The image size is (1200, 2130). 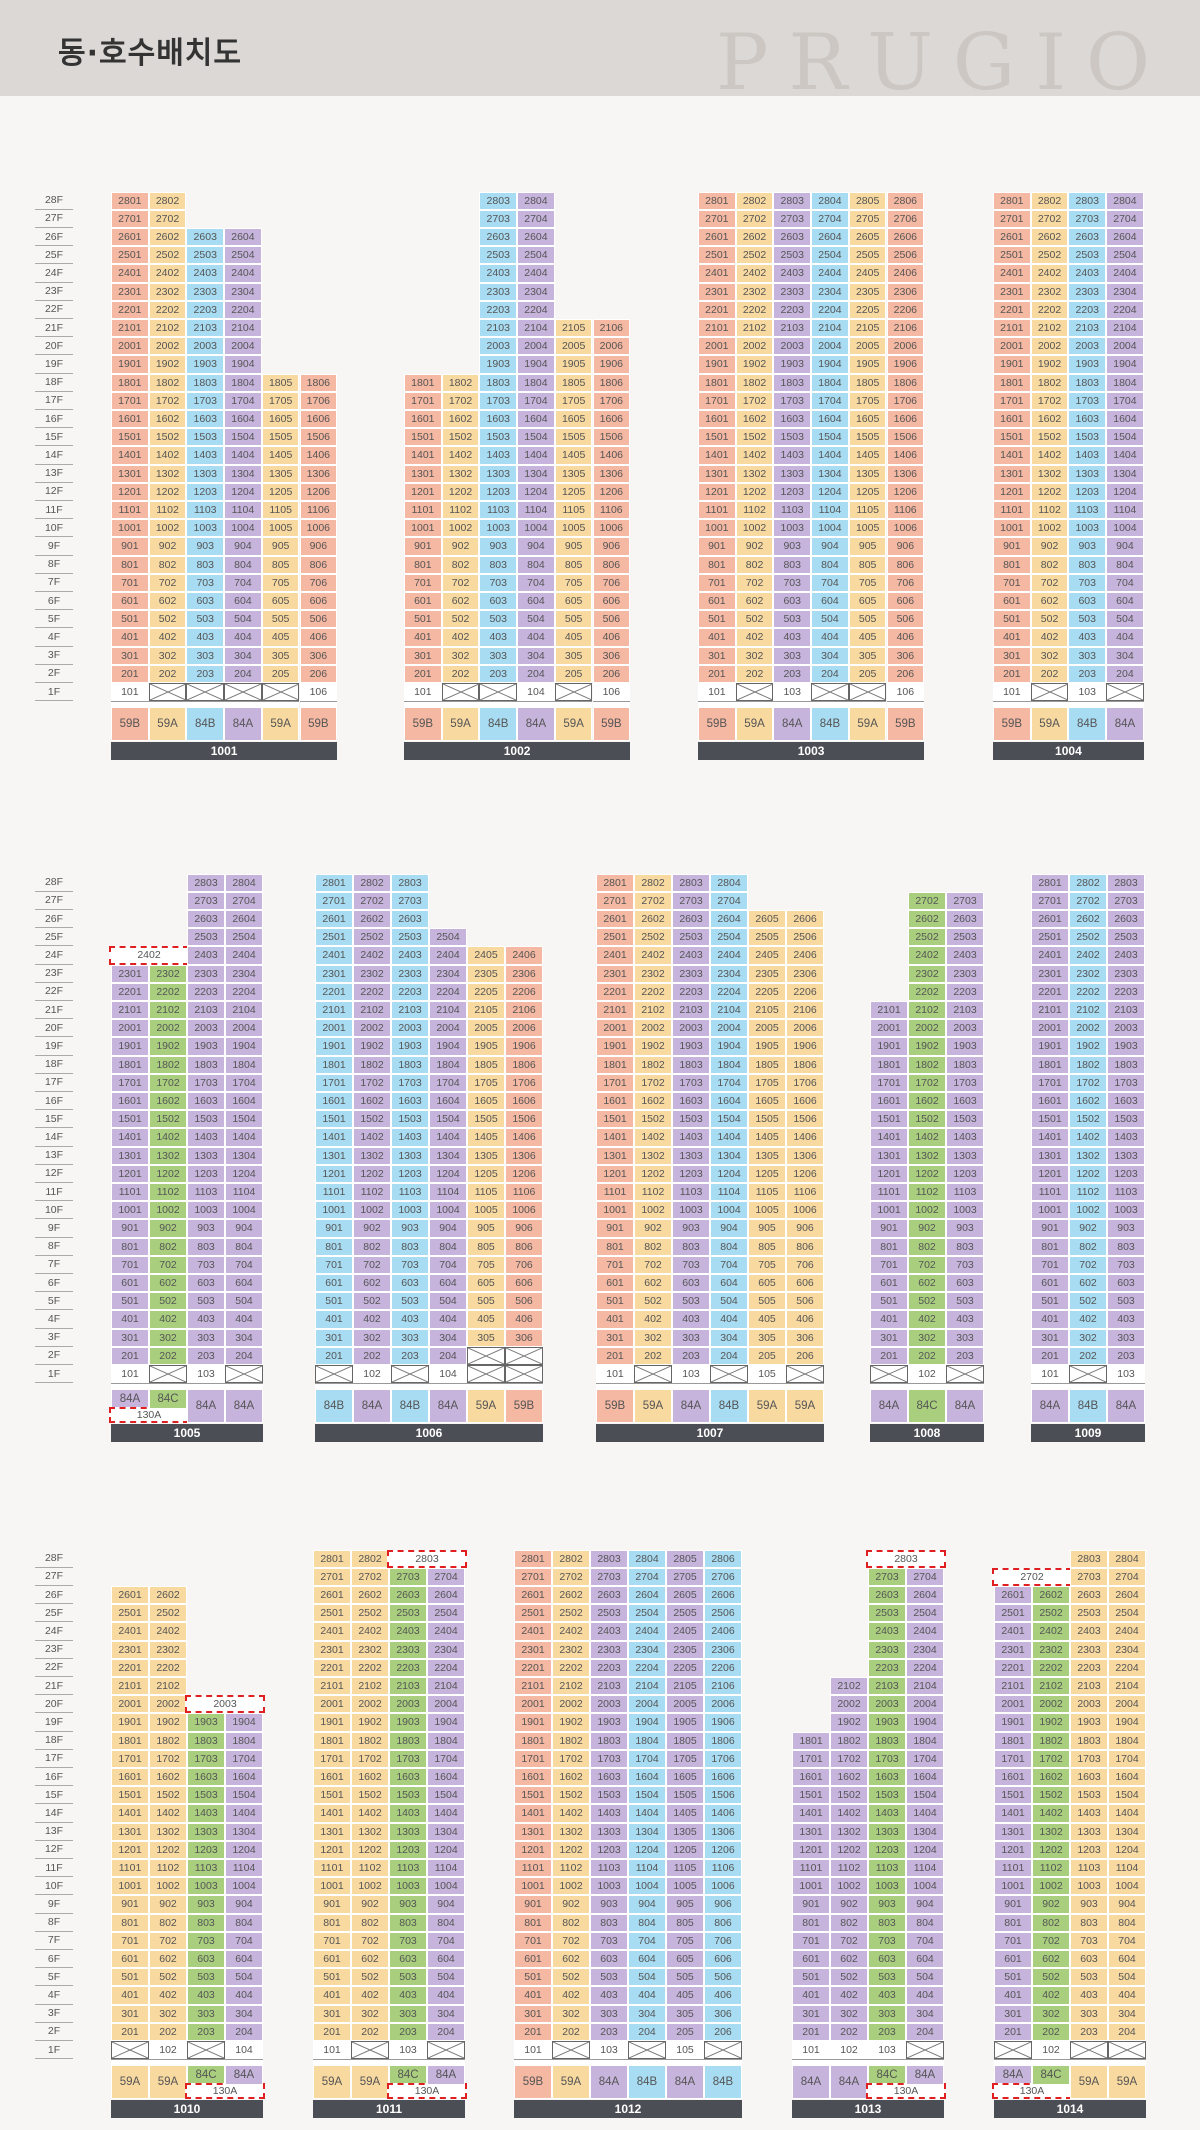 I want to click on unit-cell: 1101, so click(x=533, y=1868).